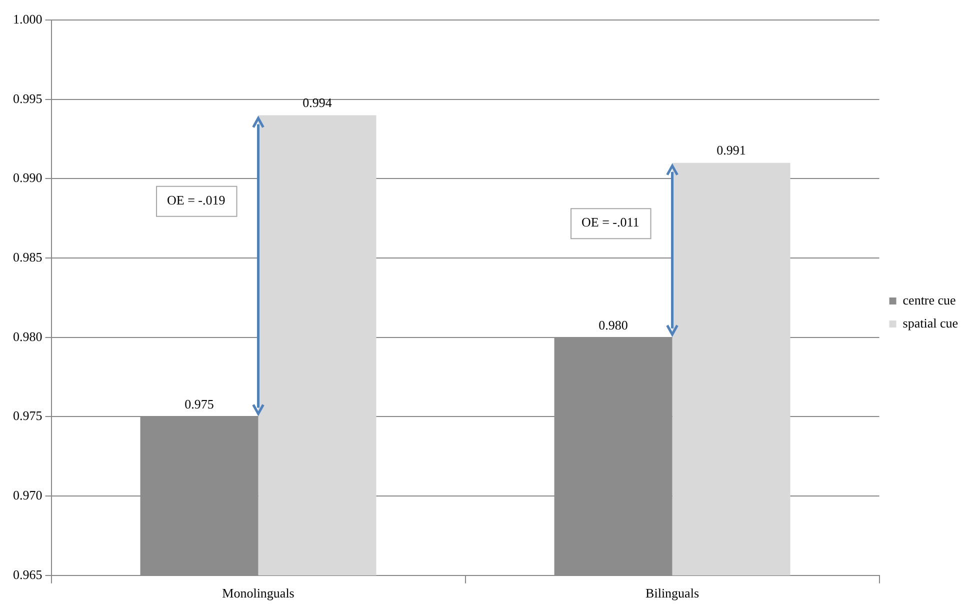 Image resolution: width=978 pixels, height=607 pixels. What do you see at coordinates (27, 336) in the screenshot?
I see `y-tick-label: 0.980` at bounding box center [27, 336].